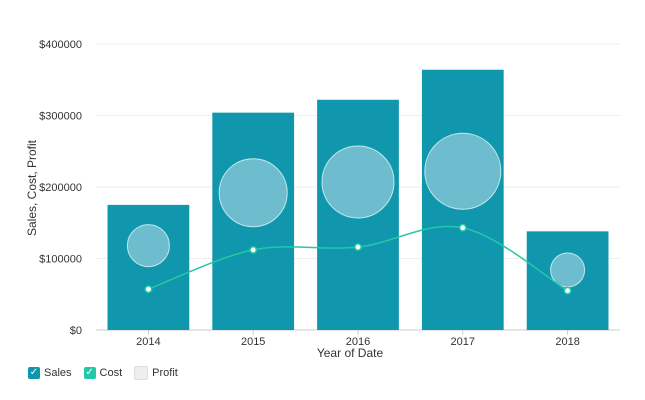 This screenshot has width=645, height=400. Describe the element at coordinates (58, 373) in the screenshot. I see `legend-label: Sales` at that location.